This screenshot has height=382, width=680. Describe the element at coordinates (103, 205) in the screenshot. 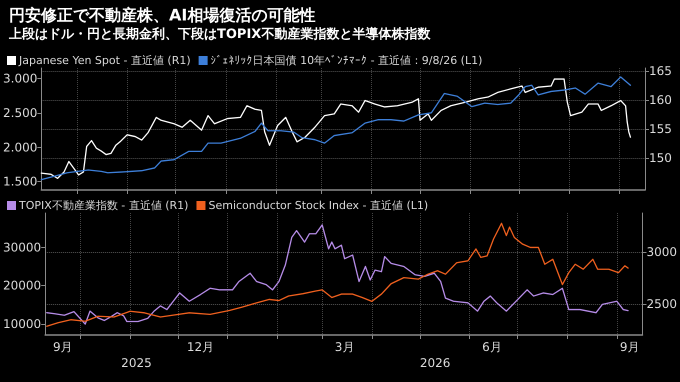

I see `legend-label: TOPIX不動産業指数 - 直近値 (R1)` at that location.